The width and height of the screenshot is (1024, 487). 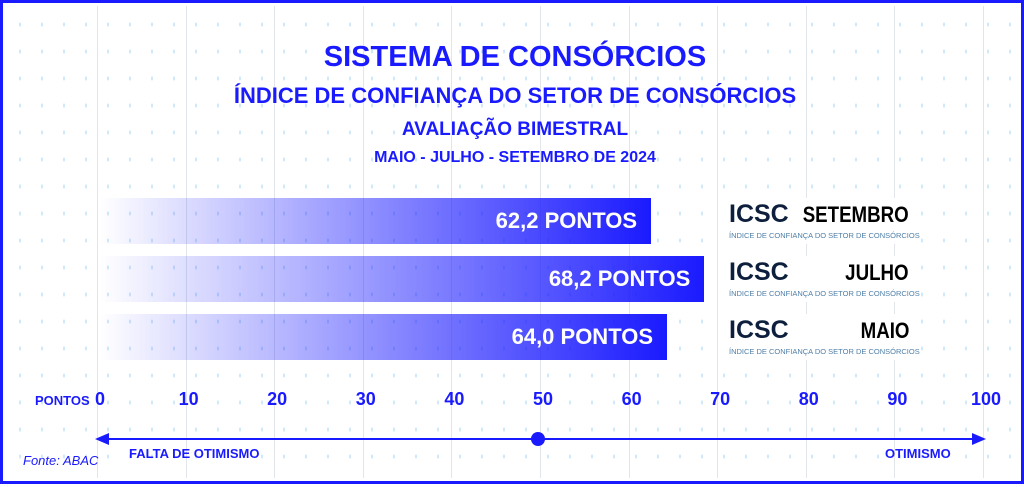 What do you see at coordinates (515, 157) in the screenshot?
I see `period-label: MAIO - JULHO - SETEMBRO DE 2024` at bounding box center [515, 157].